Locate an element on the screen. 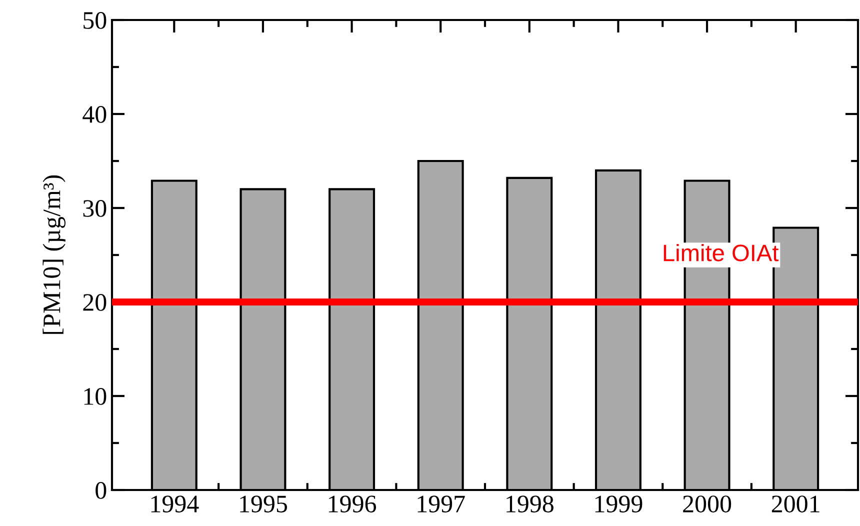 This screenshot has height=526, width=860. y-axis-title: [PM10] (µg/m³) is located at coordinates (54, 254).